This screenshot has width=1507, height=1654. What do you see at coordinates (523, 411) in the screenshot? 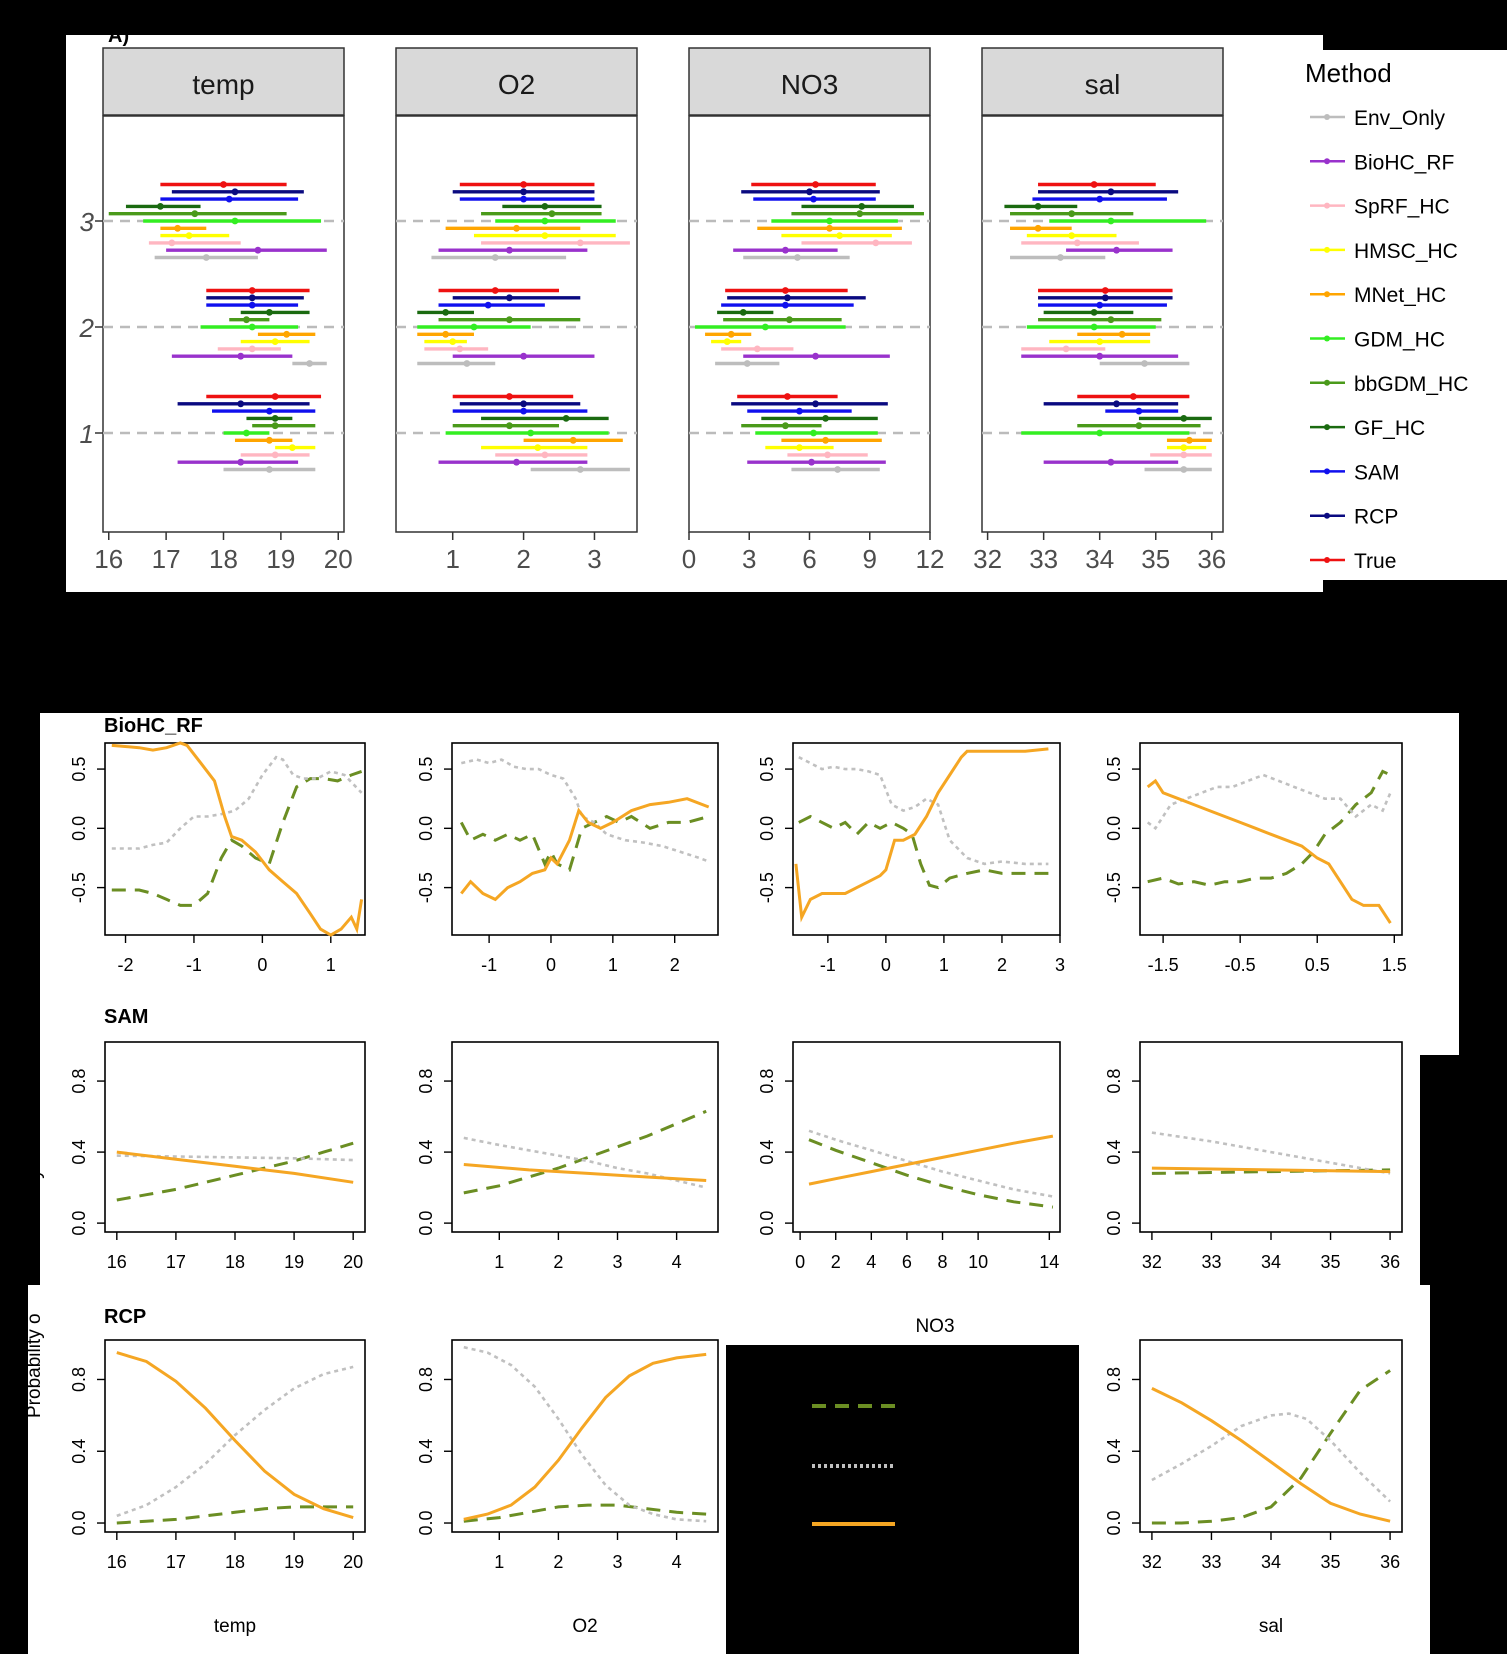
I see `interval-point-sam` at bounding box center [523, 411].